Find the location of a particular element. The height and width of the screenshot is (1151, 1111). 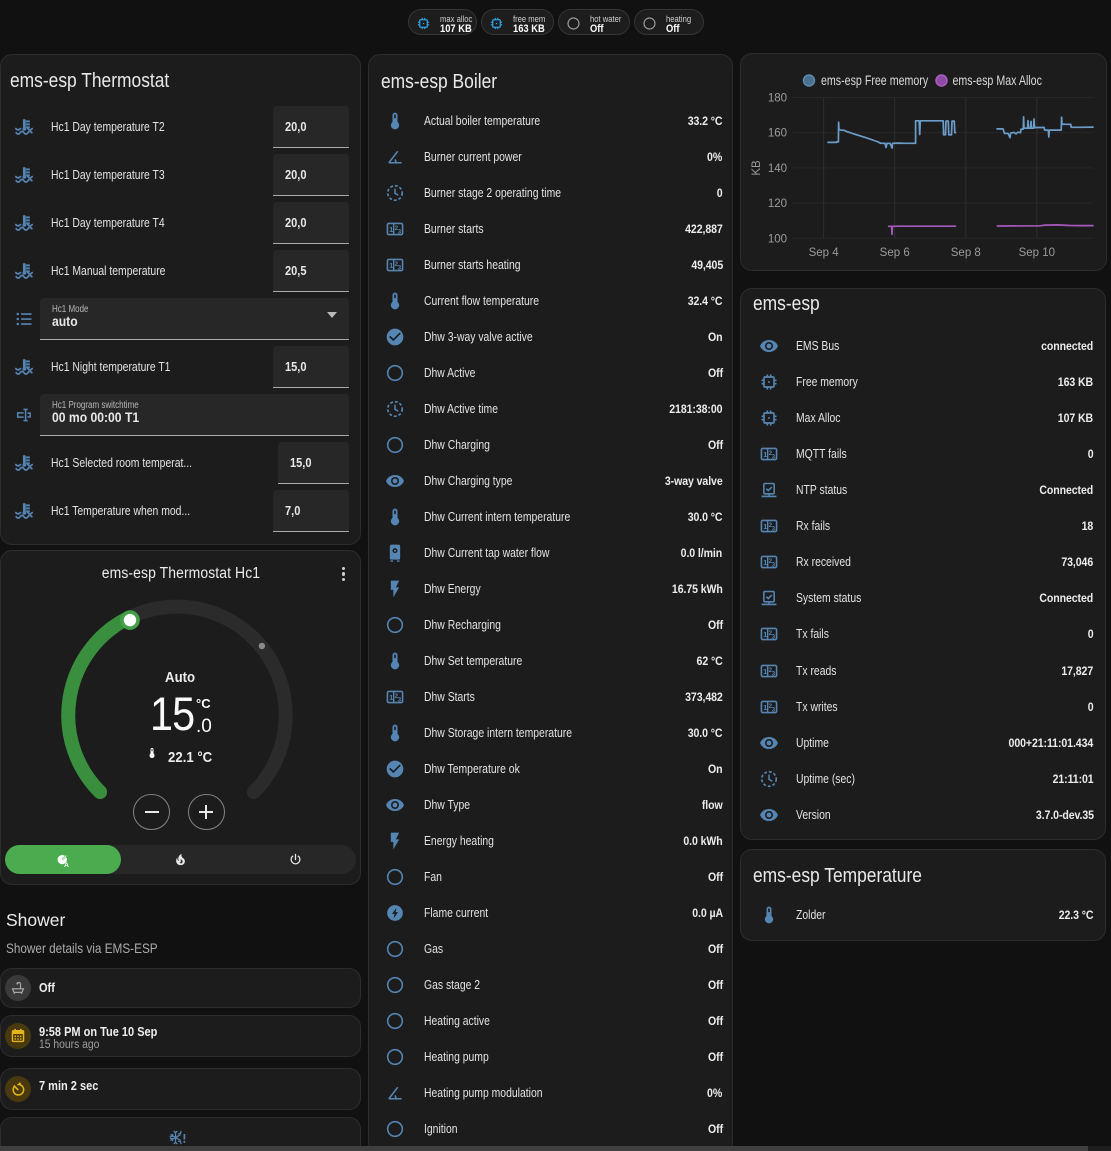

svg-text: Sep 8 is located at coordinates (966, 253).